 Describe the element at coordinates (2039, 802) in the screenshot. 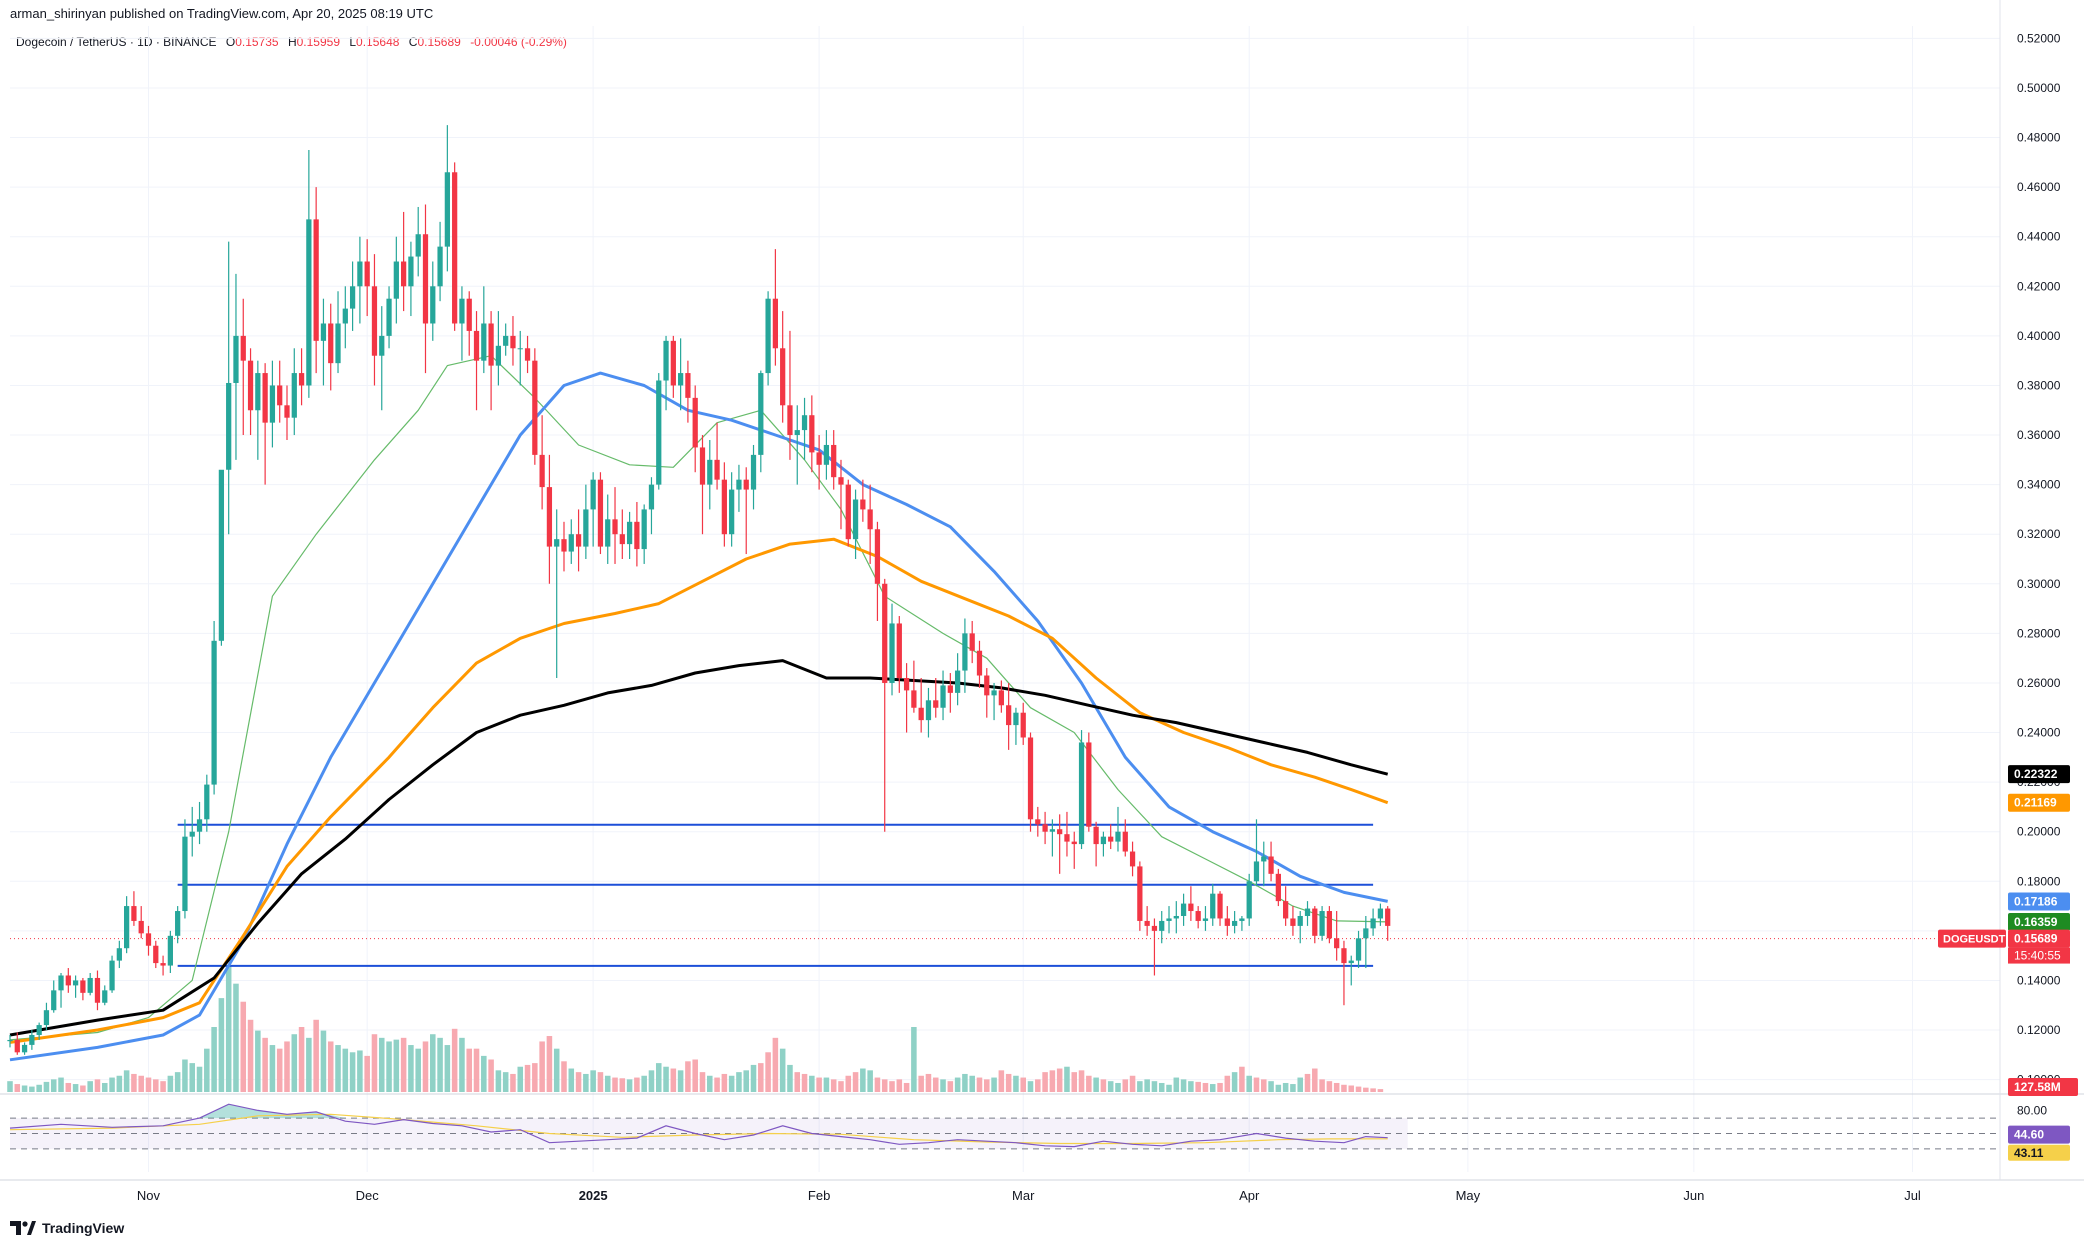

I see `price-badge-bg` at that location.